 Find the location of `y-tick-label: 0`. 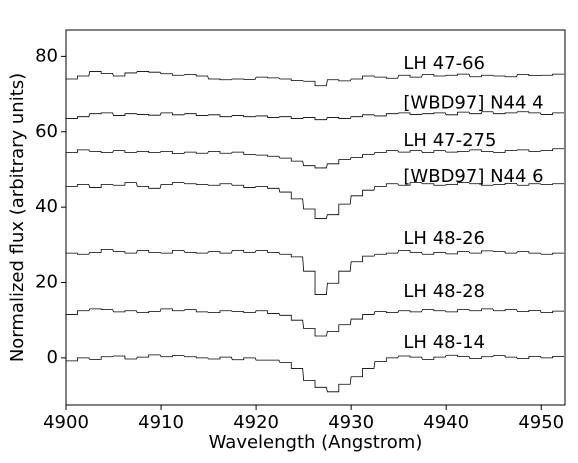

y-tick-label: 0 is located at coordinates (52, 357).